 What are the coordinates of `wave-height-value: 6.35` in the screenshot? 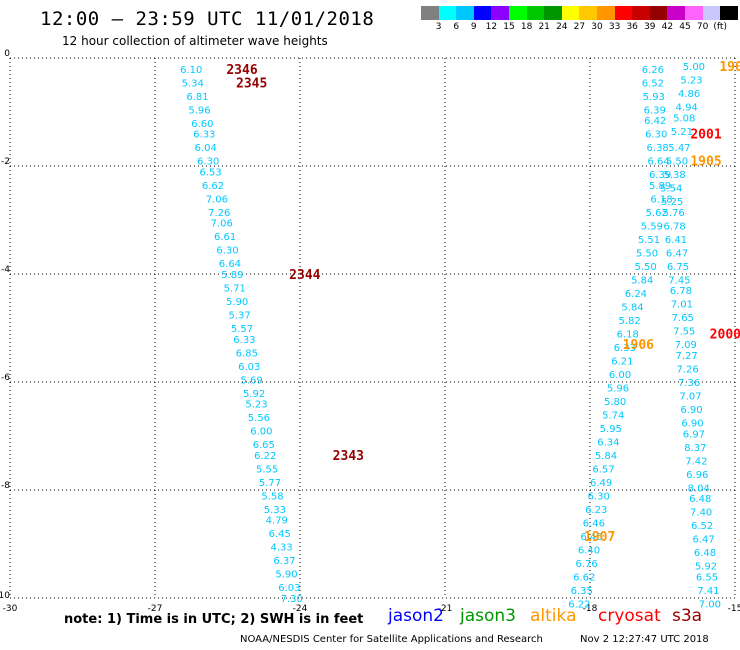 It's located at (582, 591).